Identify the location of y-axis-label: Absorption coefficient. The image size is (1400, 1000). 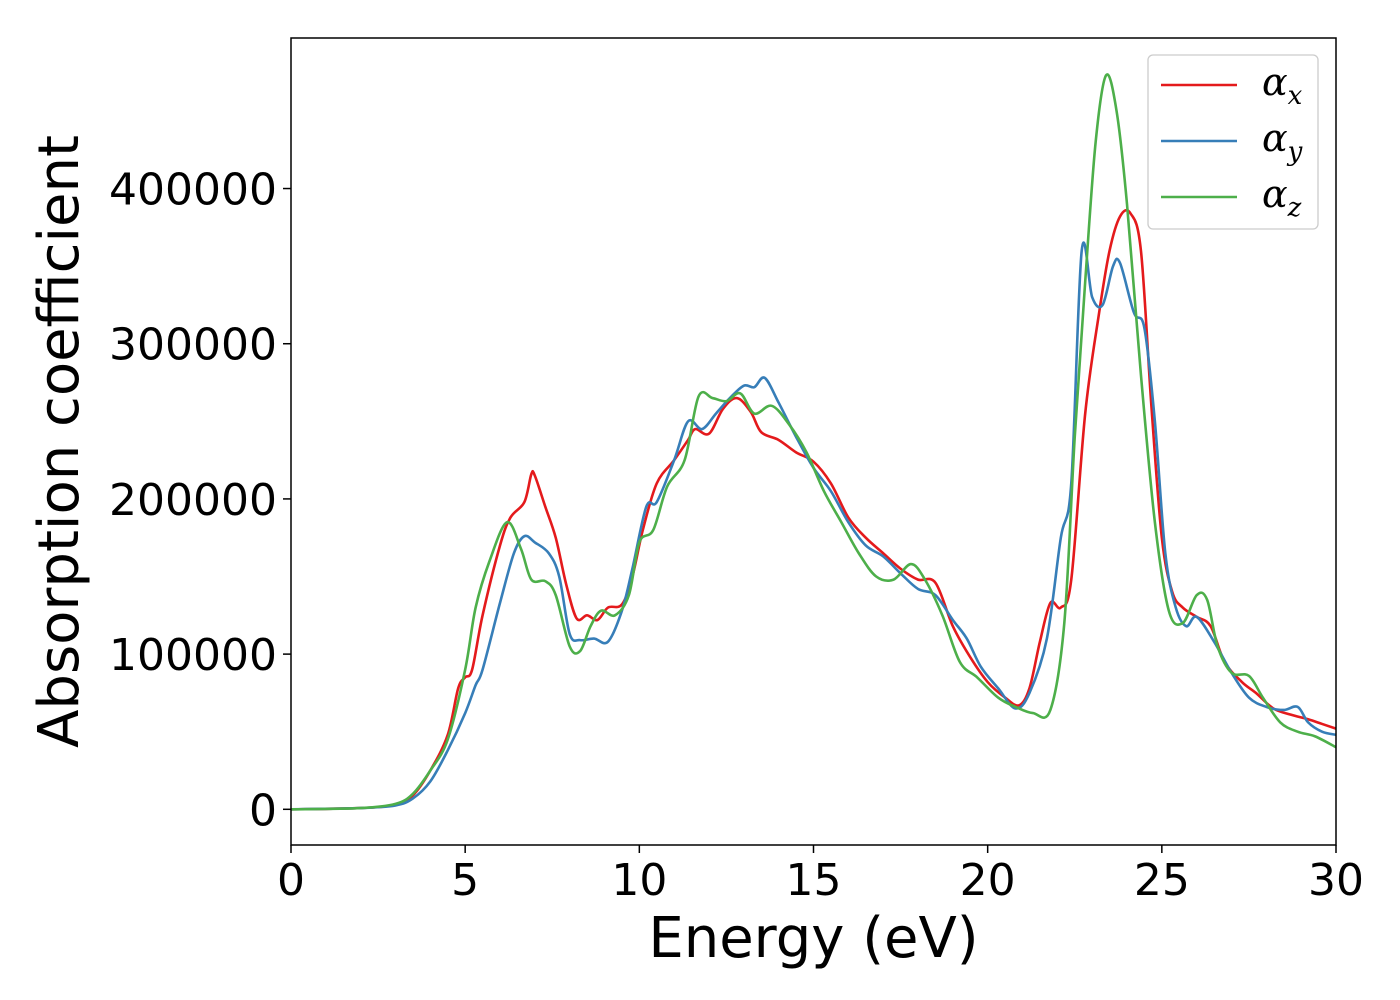
(59, 441).